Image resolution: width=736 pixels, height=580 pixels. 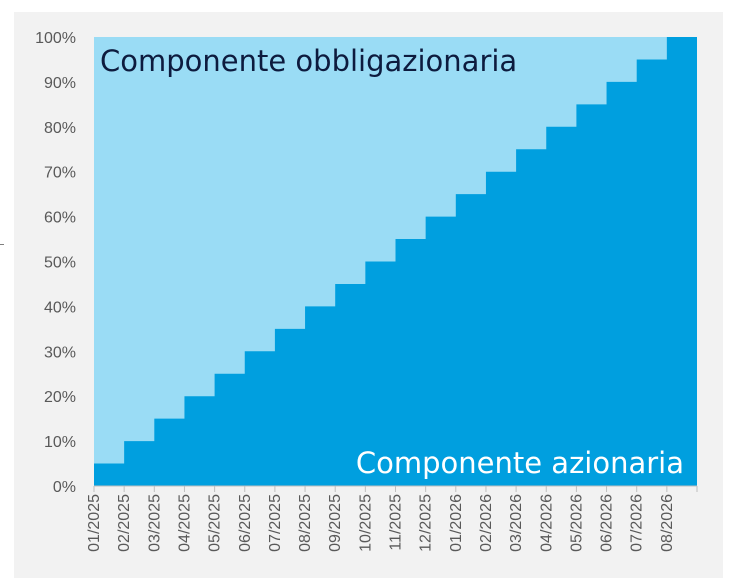 I want to click on x-tick-label: 03/2025, so click(x=154, y=523).